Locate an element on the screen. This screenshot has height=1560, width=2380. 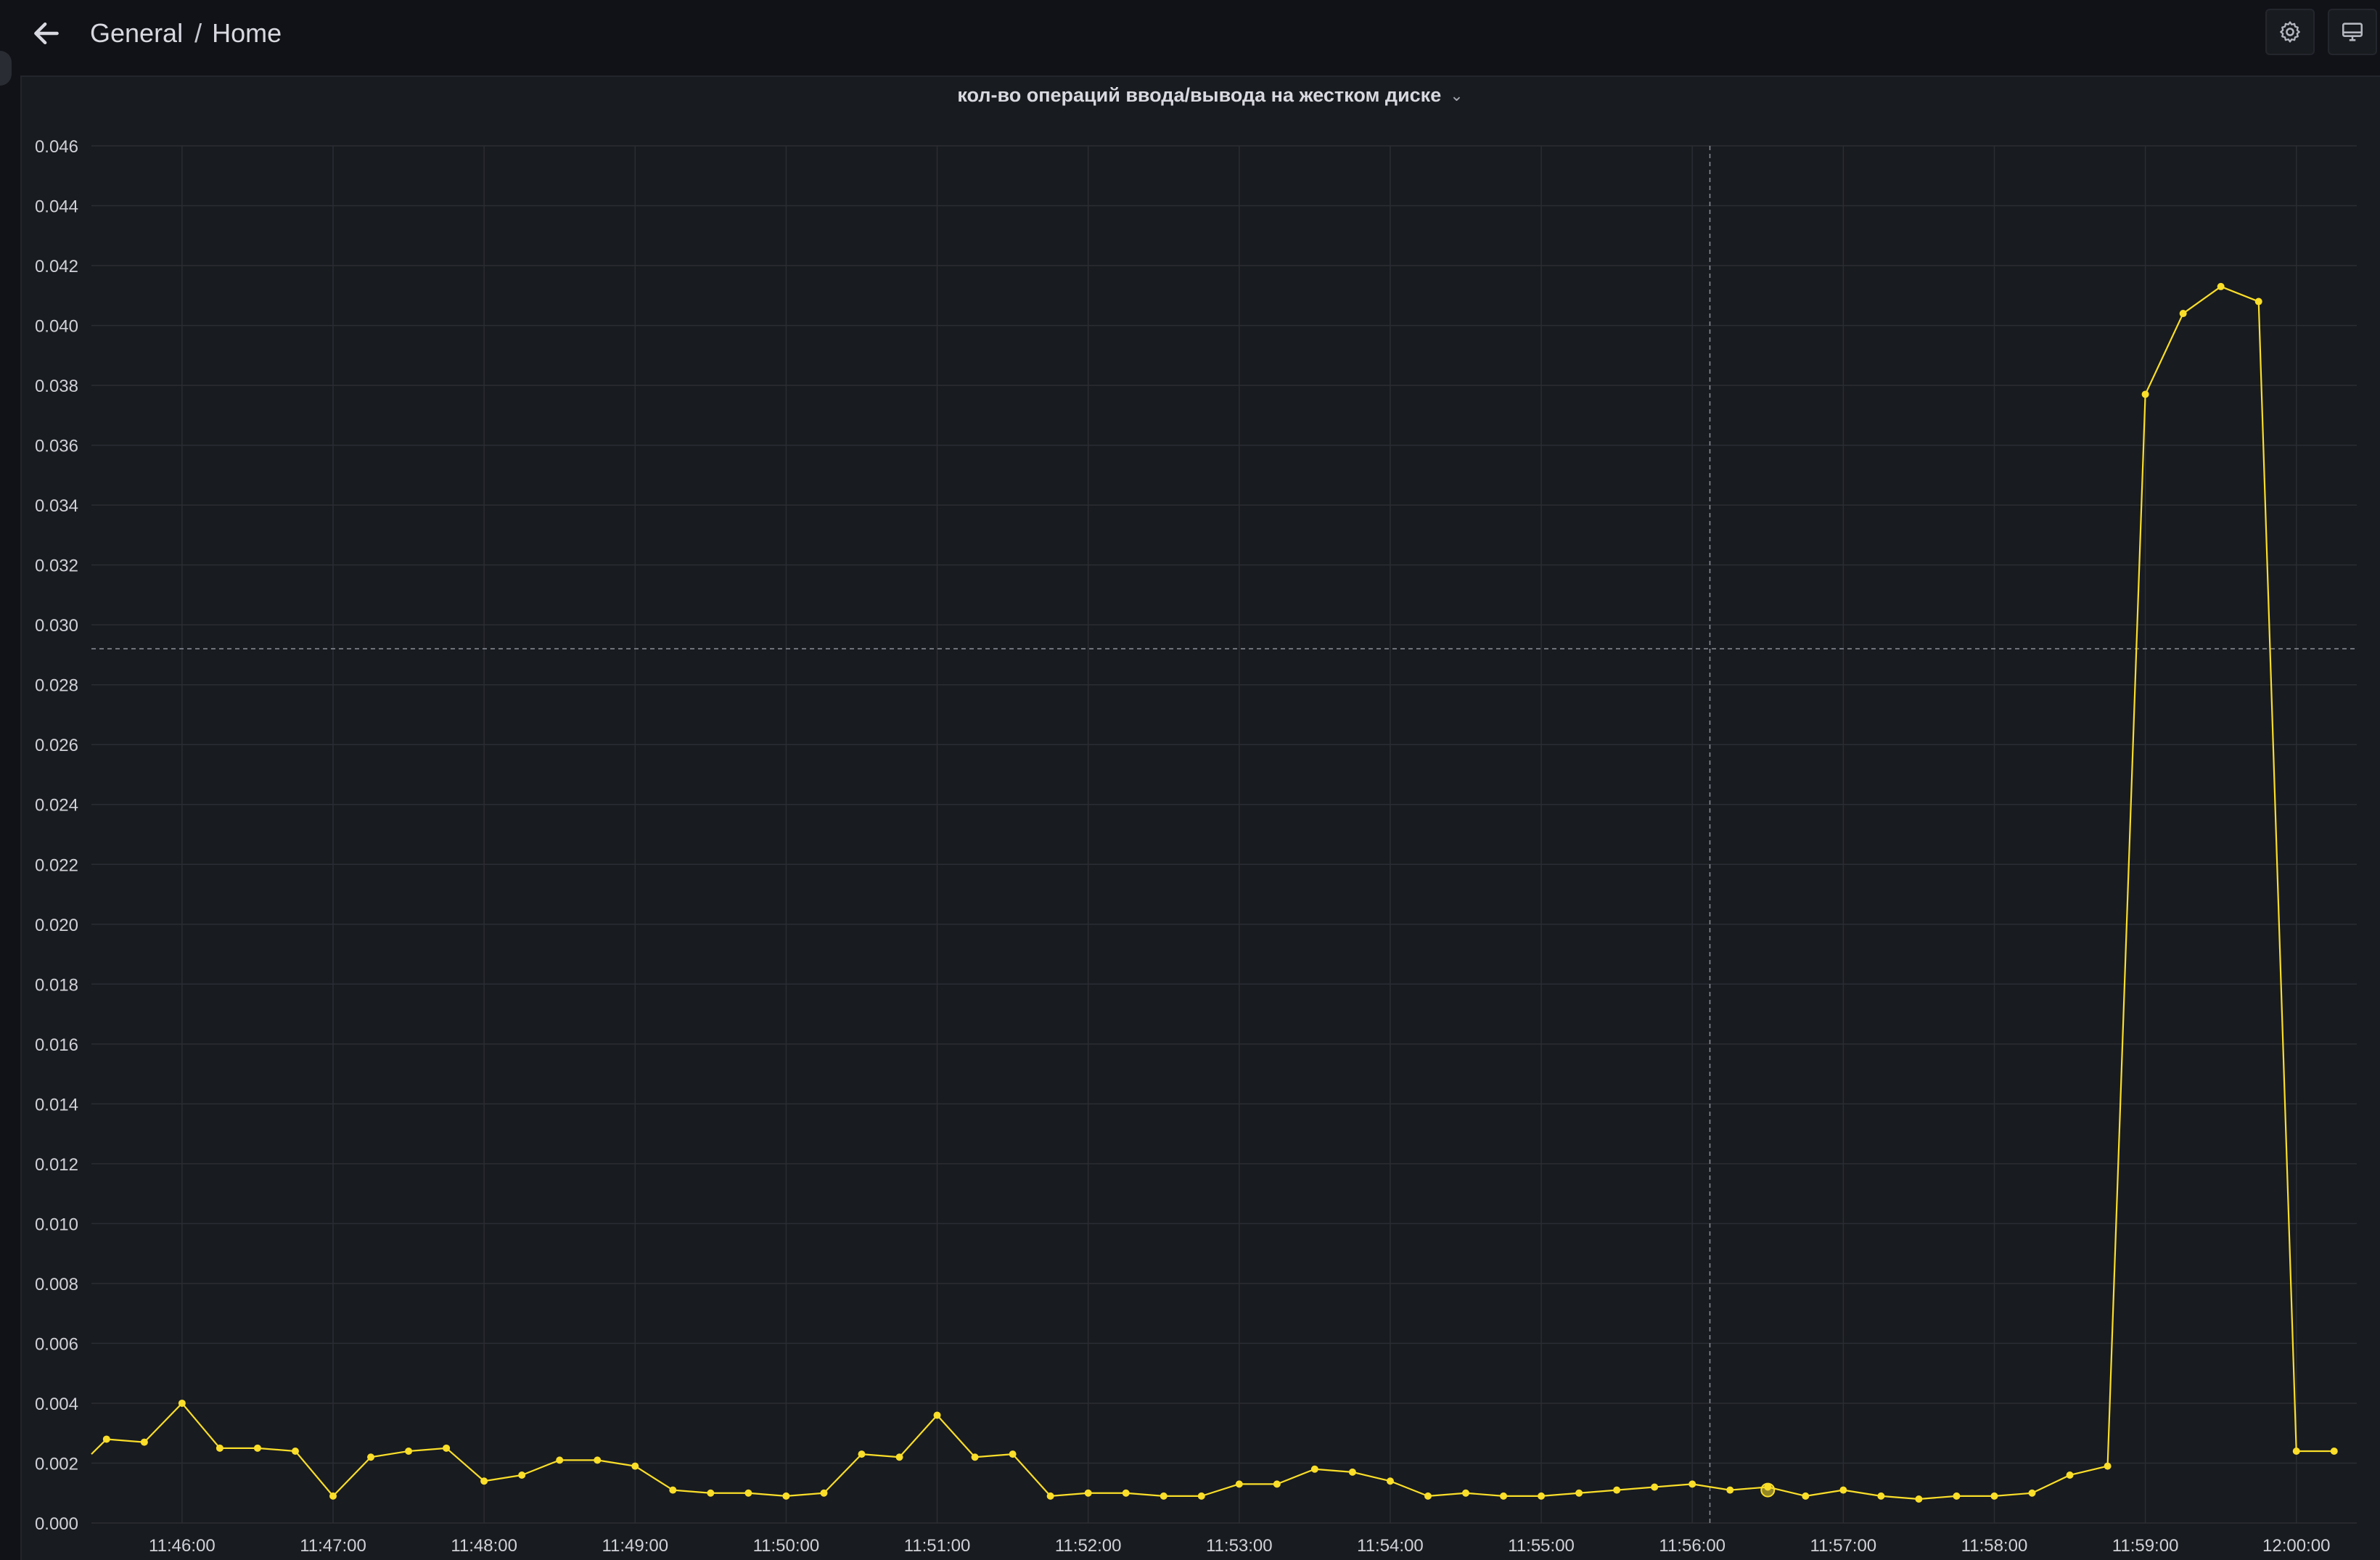
y-tick-label: 0.022 is located at coordinates (56, 865).